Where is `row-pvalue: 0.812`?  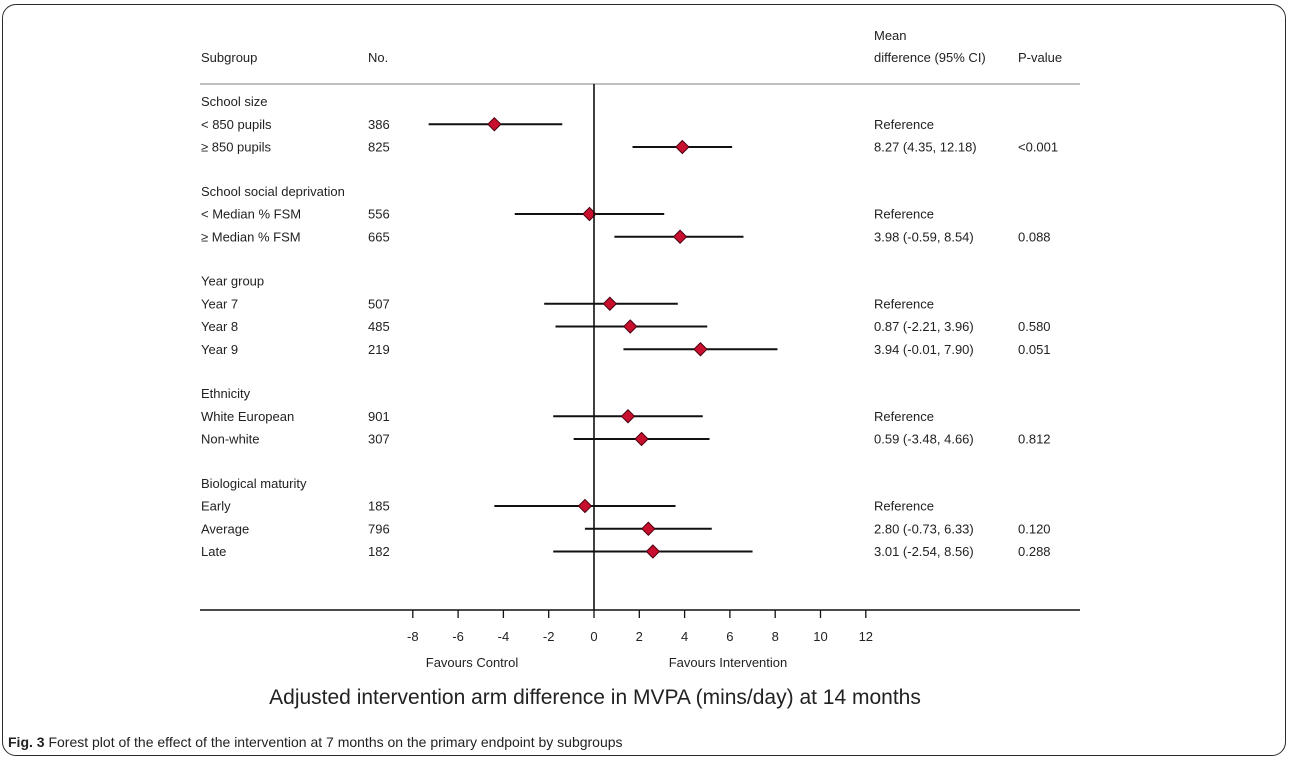 row-pvalue: 0.812 is located at coordinates (1034, 439).